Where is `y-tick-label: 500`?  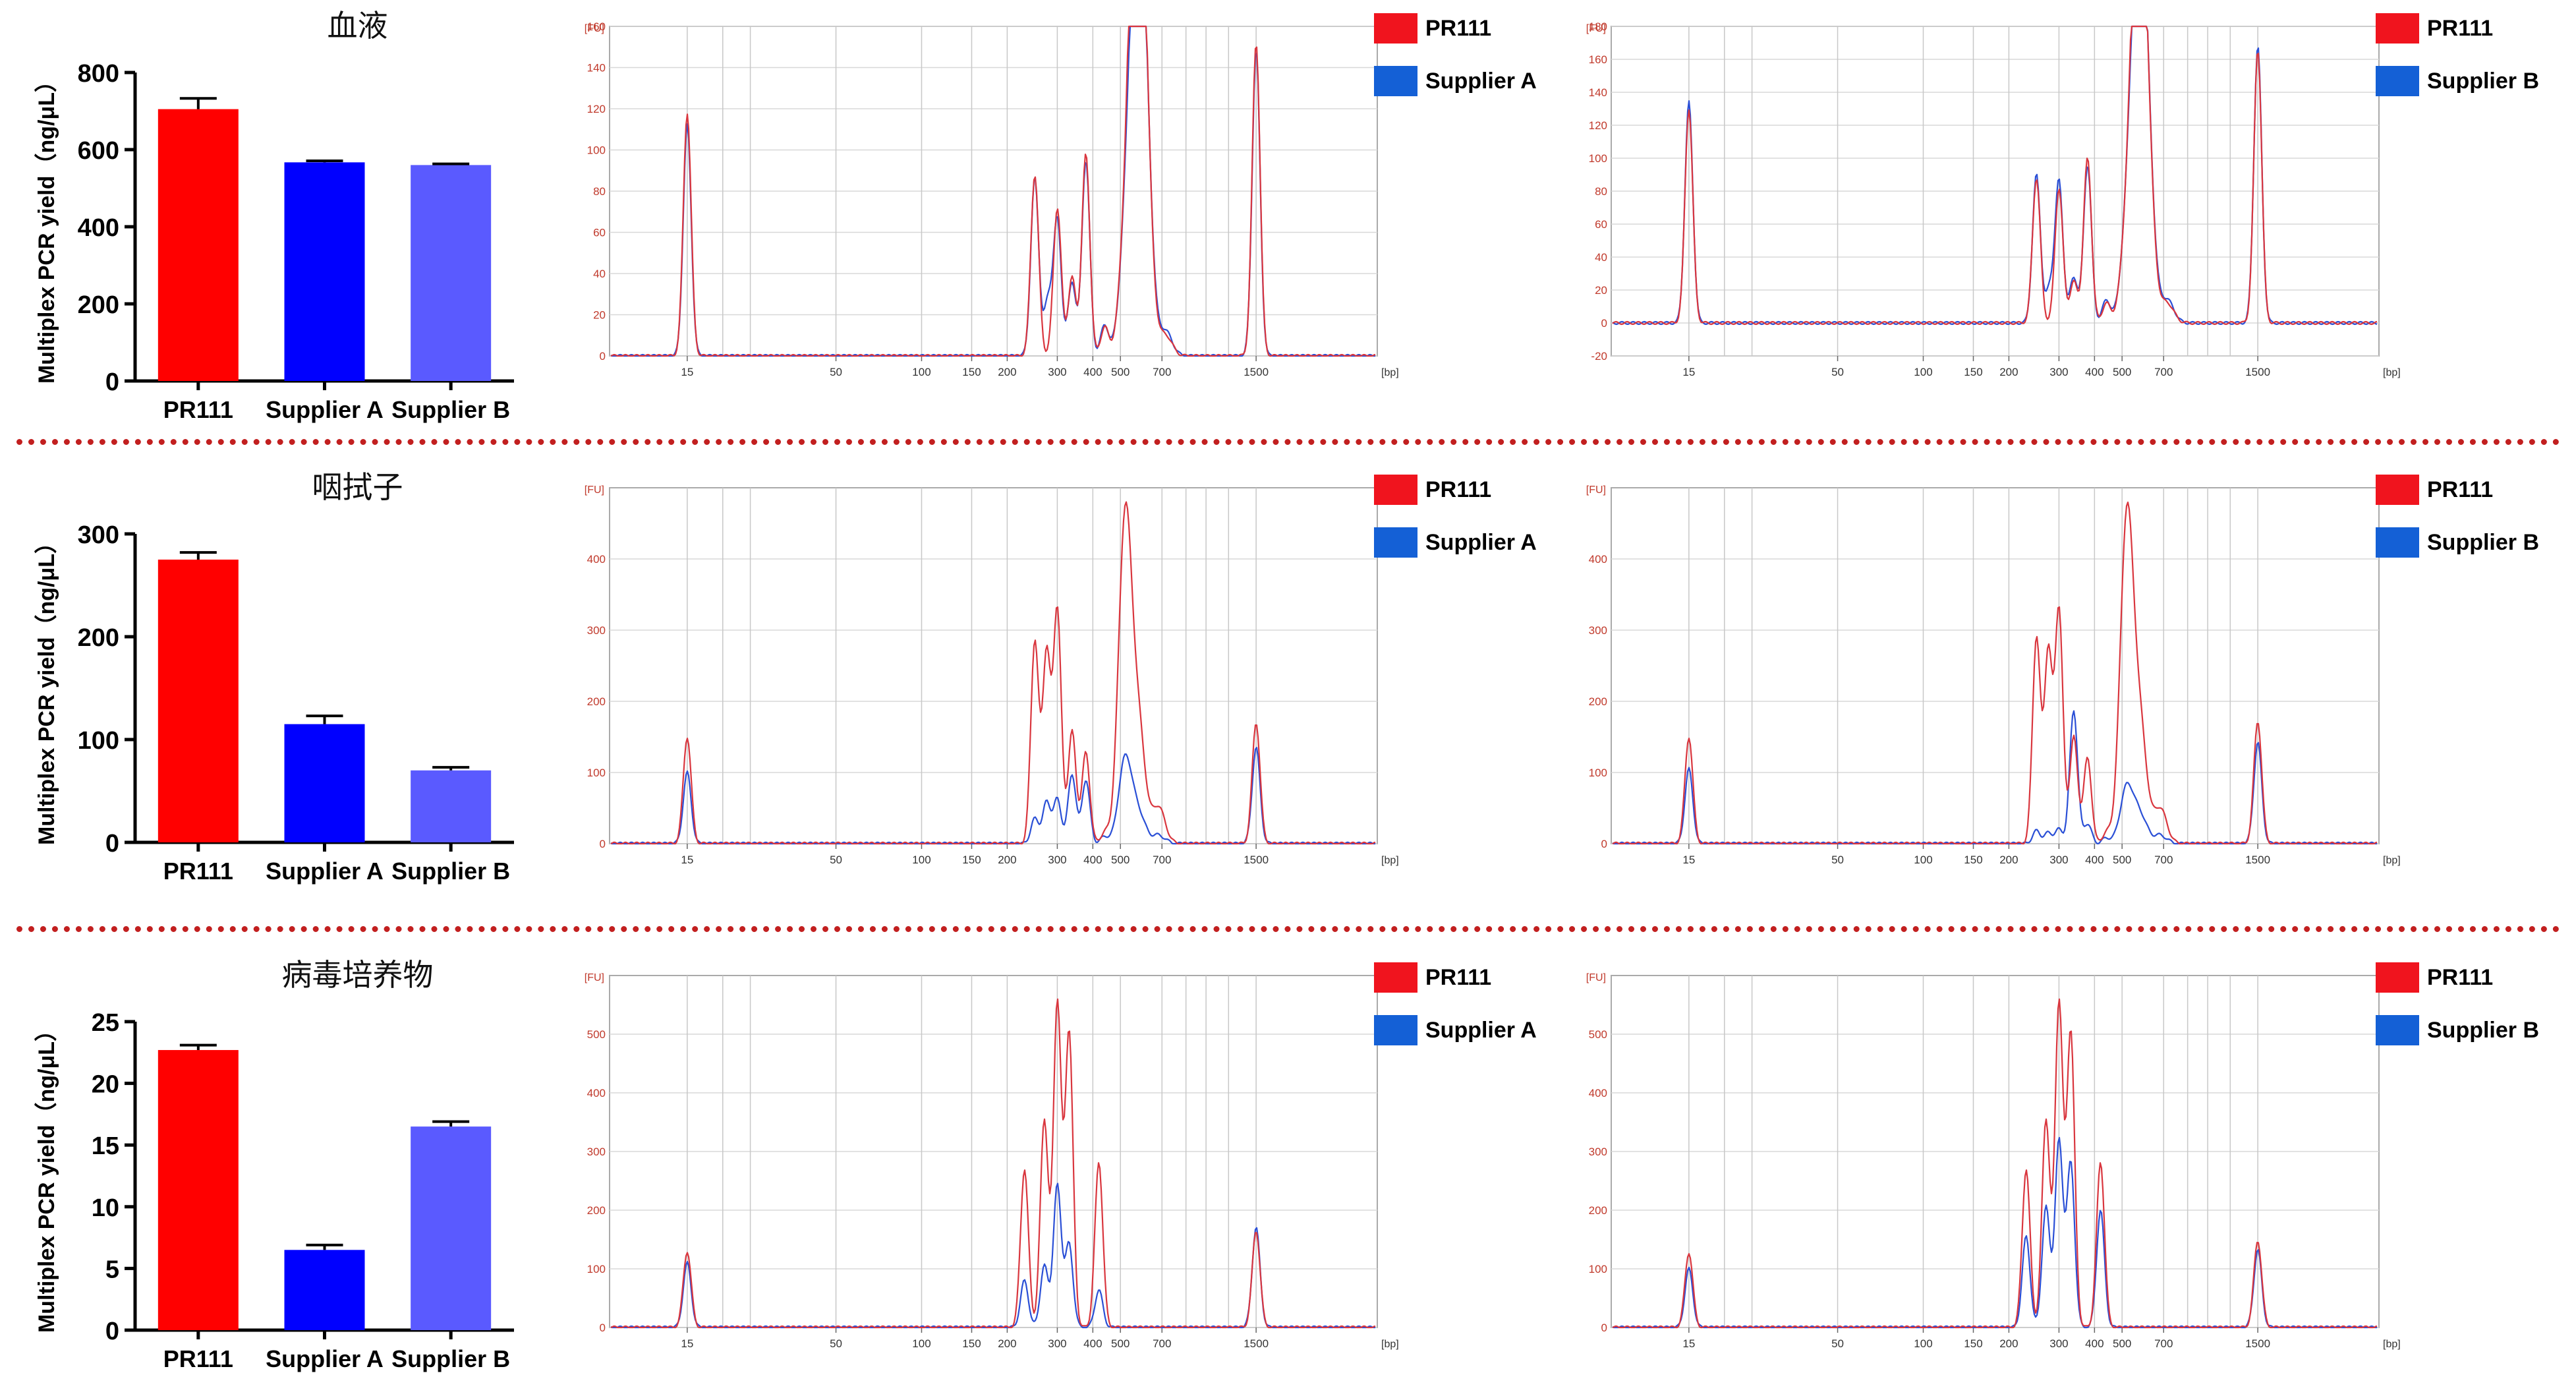
y-tick-label: 500 is located at coordinates (597, 1034).